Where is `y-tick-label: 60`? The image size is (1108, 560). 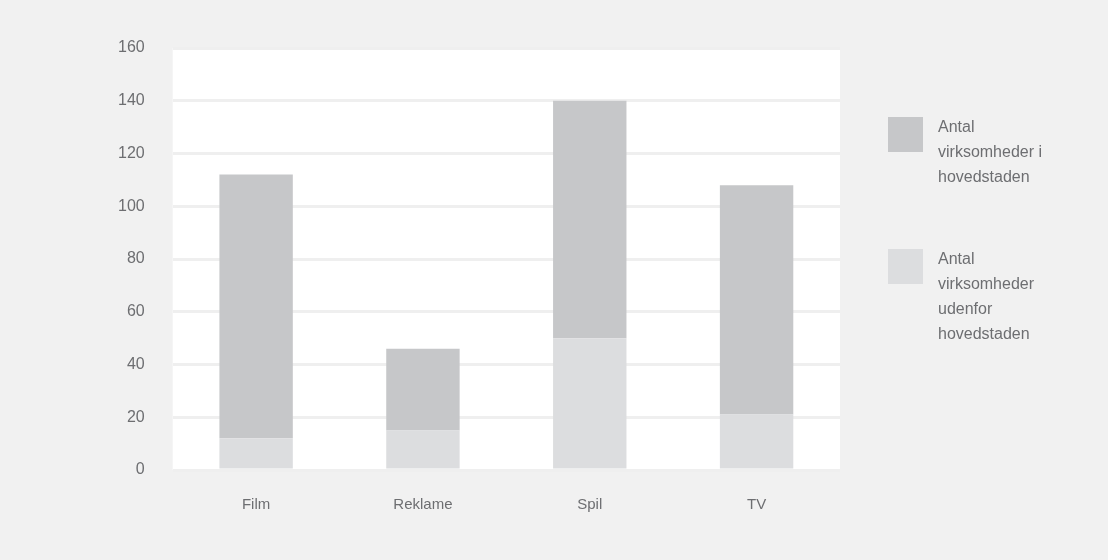 y-tick-label: 60 is located at coordinates (135, 311).